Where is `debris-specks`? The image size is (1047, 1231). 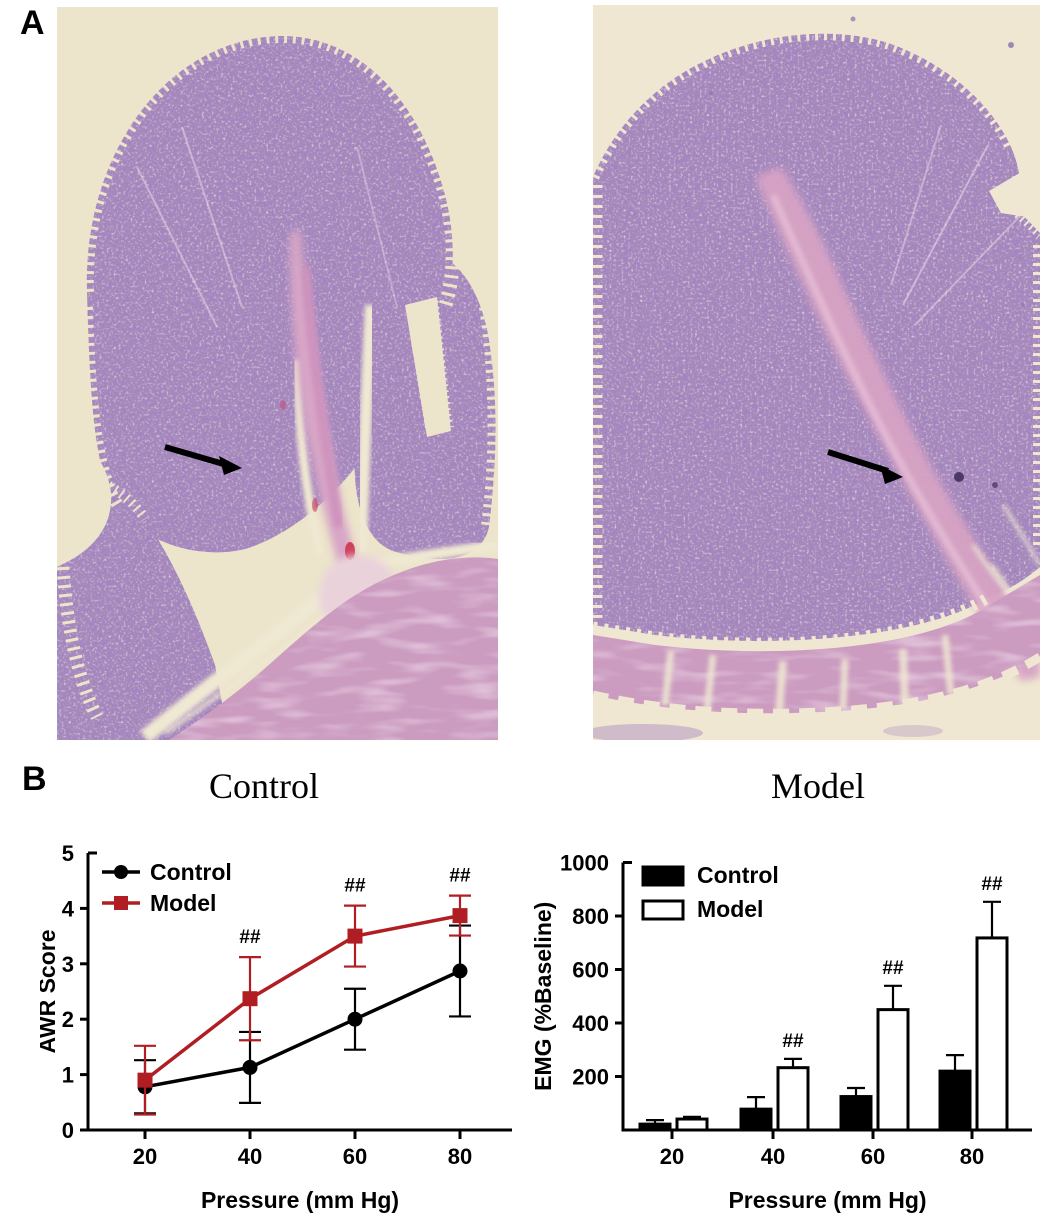 debris-specks is located at coordinates (867, 252).